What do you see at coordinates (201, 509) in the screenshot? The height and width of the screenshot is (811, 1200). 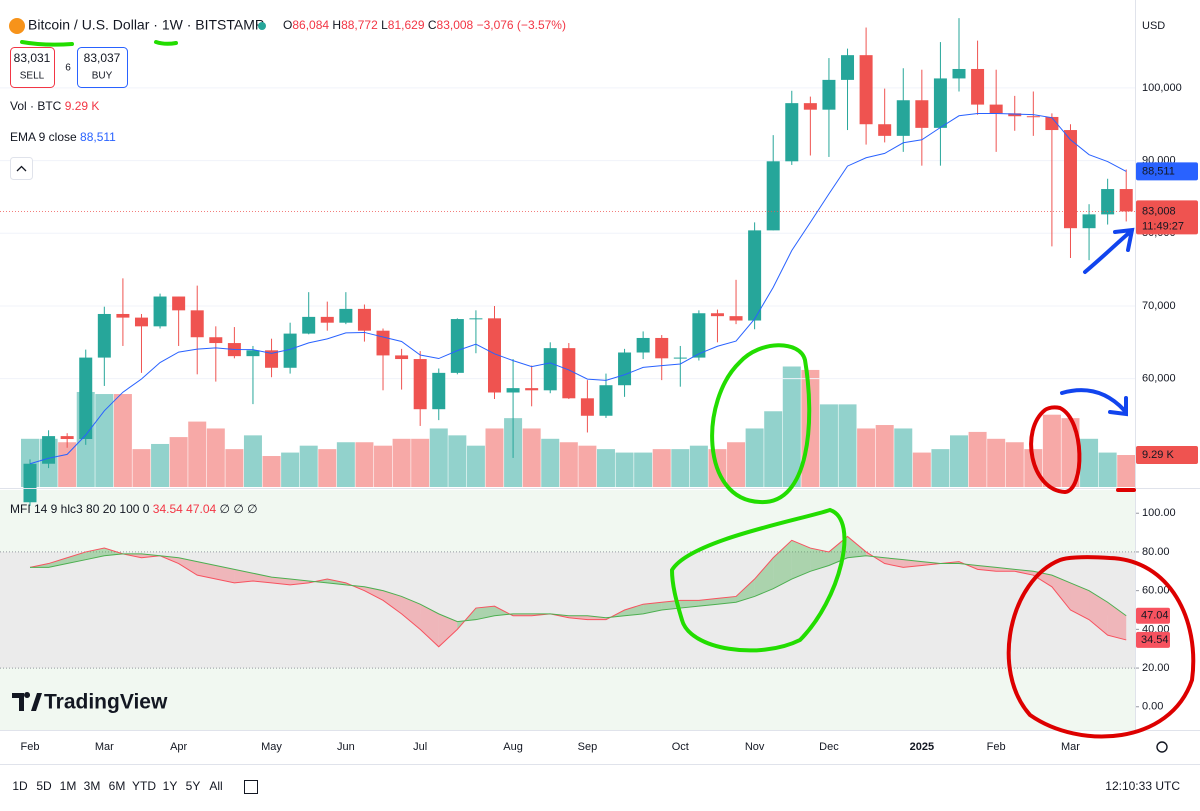 I see `legend-value: 47.04` at bounding box center [201, 509].